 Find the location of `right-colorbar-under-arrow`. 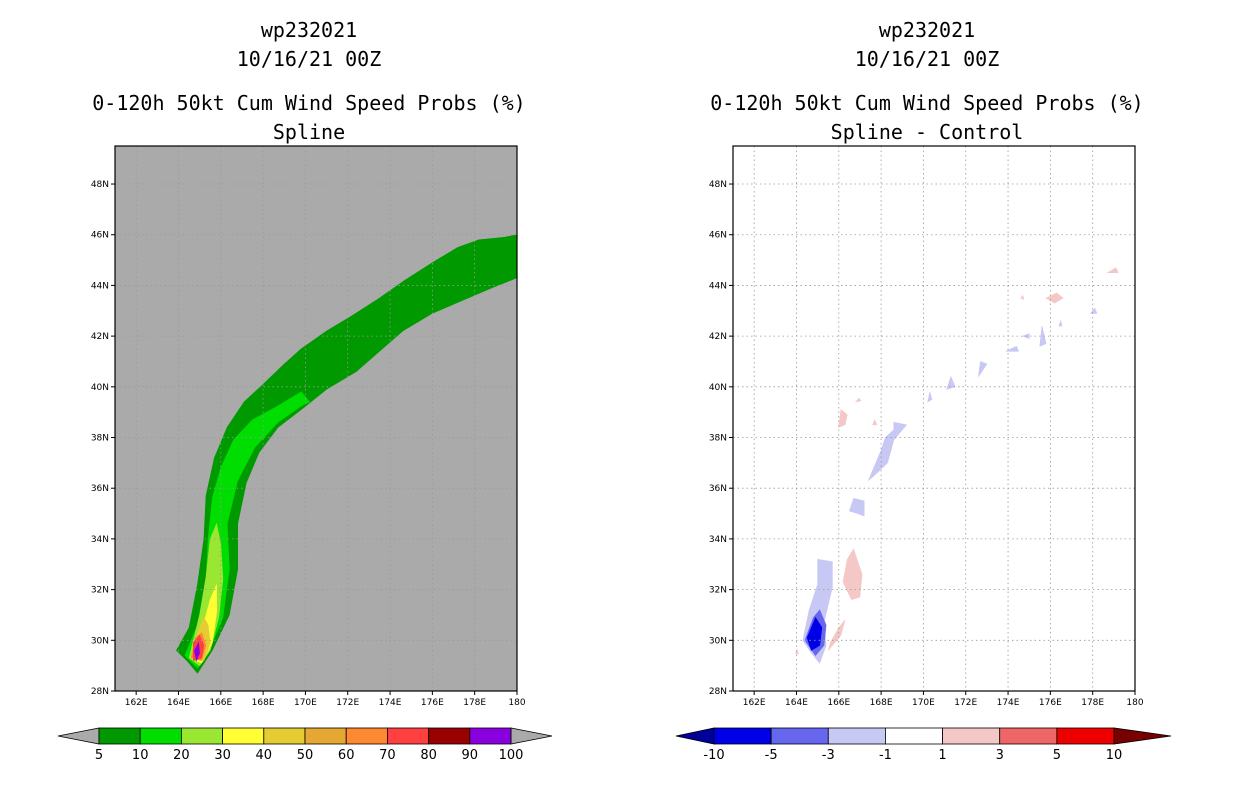

right-colorbar-under-arrow is located at coordinates (695, 736).